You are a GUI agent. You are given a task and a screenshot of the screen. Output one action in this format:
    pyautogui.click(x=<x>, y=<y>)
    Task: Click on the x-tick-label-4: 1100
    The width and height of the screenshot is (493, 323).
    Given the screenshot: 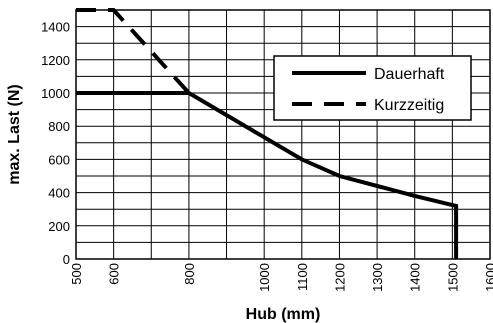 What is the action you would take?
    pyautogui.click(x=302, y=277)
    